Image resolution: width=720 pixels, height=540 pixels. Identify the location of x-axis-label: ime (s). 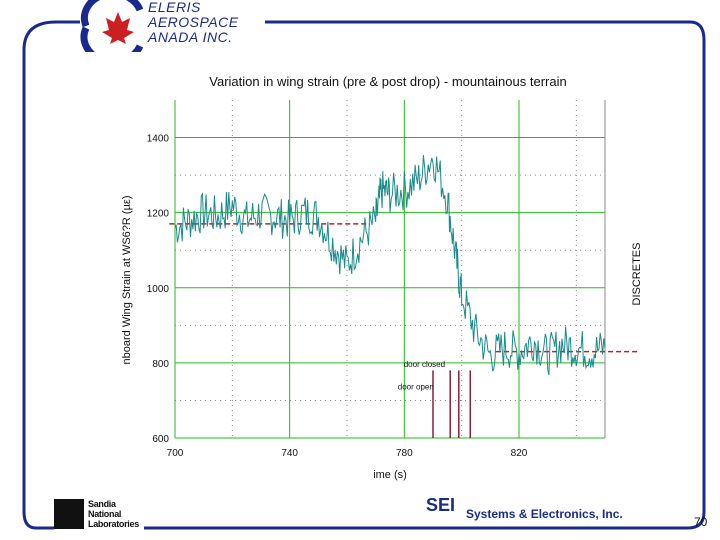
(390, 475).